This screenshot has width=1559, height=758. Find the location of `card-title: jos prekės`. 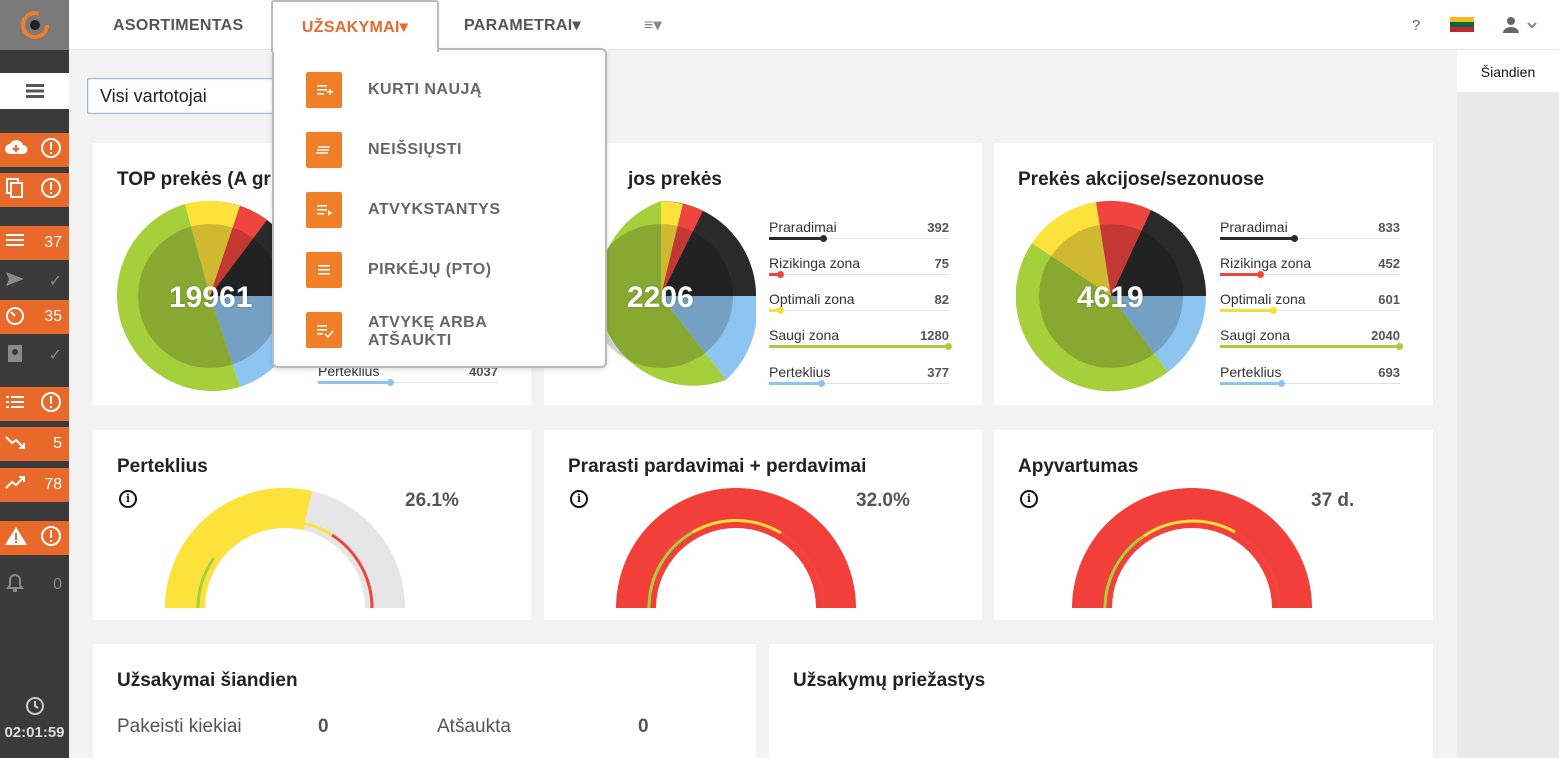

card-title: jos prekės is located at coordinates (675, 179).